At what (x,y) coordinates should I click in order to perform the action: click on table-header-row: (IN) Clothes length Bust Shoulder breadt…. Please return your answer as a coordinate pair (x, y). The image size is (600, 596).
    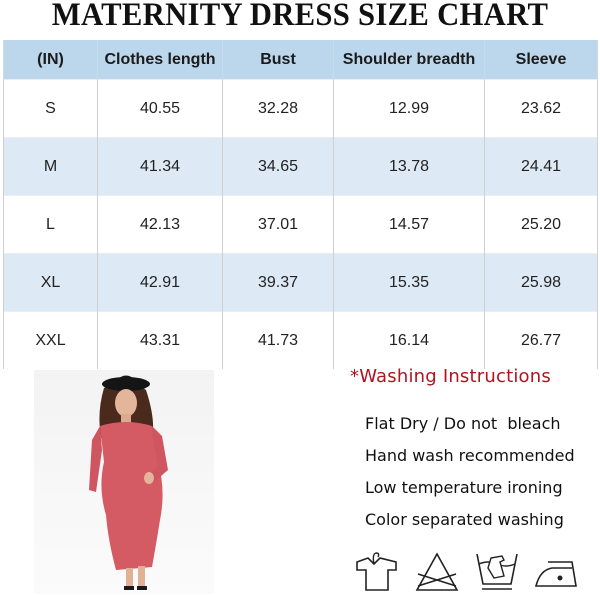
    Looking at the image, I should click on (300, 60).